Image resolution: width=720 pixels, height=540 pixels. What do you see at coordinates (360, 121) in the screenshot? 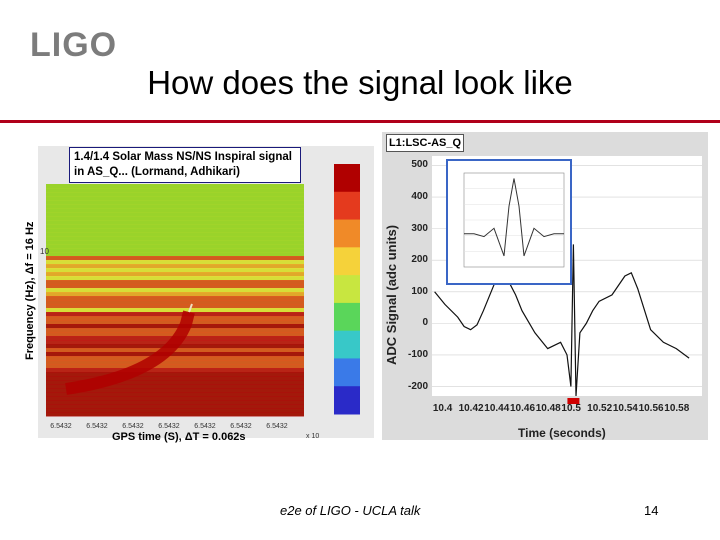
I see `title-divider` at bounding box center [360, 121].